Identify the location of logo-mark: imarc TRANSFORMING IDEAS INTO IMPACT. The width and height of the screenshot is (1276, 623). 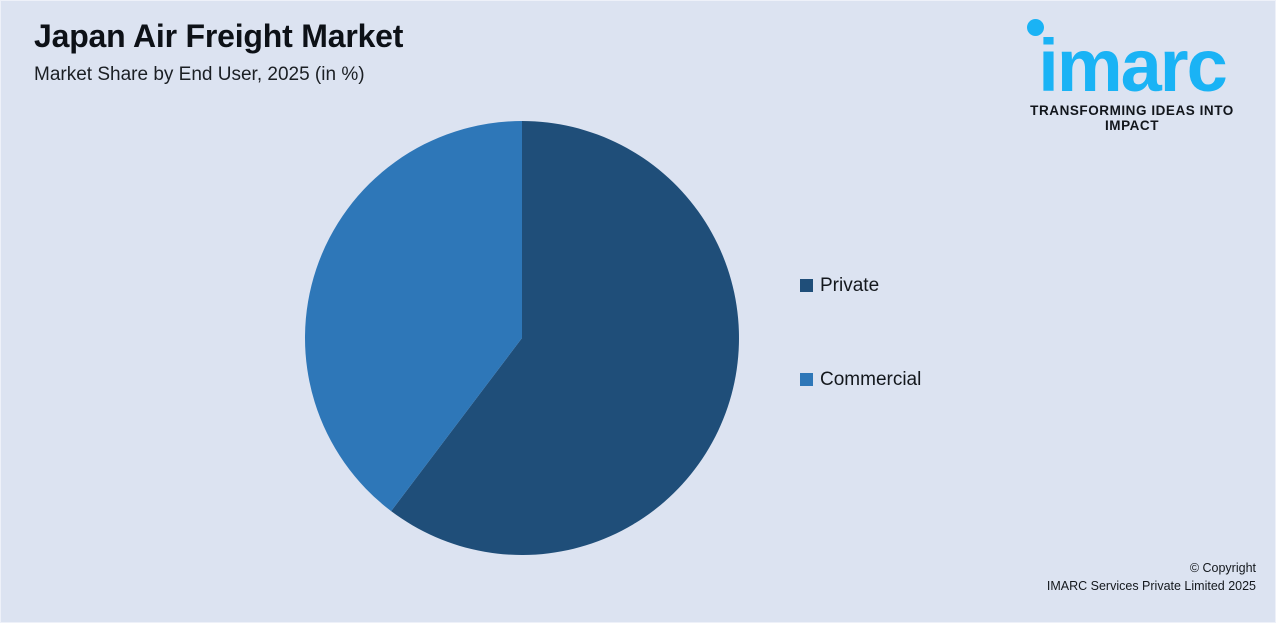
(1132, 74).